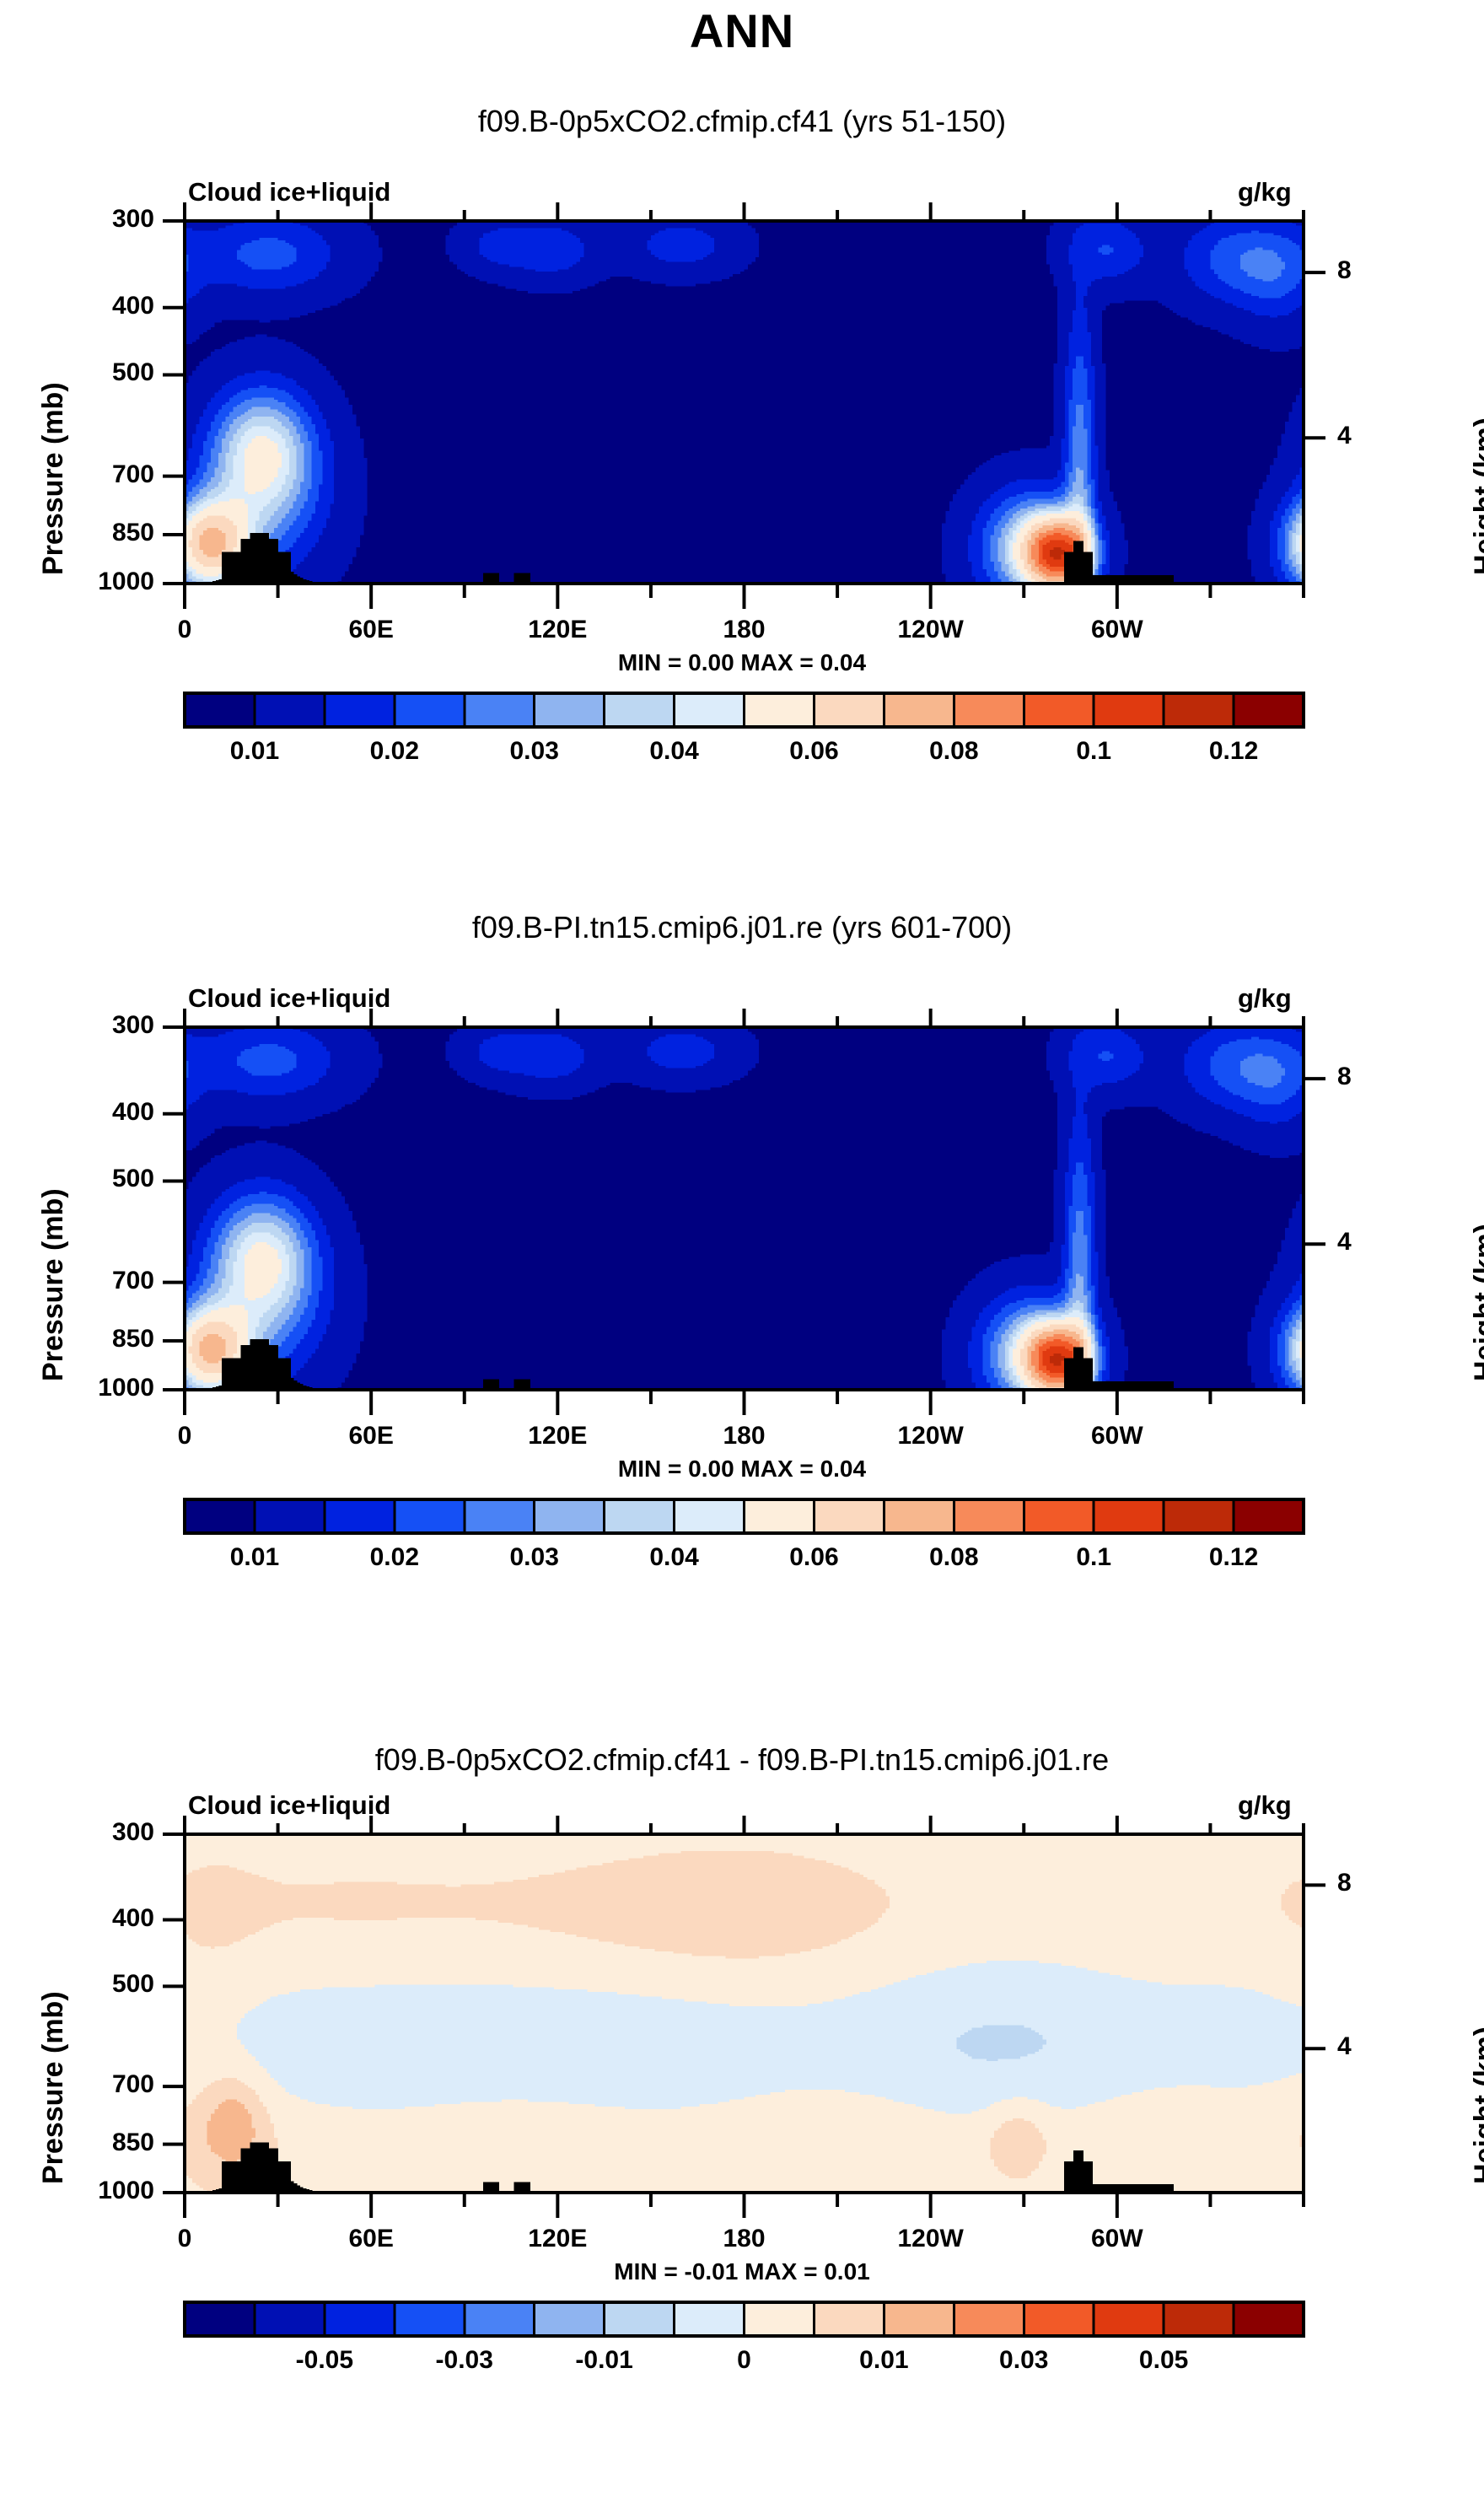 The width and height of the screenshot is (1484, 2508). What do you see at coordinates (324, 2360) in the screenshot?
I see `colorbar-tick-label: -0.05` at bounding box center [324, 2360].